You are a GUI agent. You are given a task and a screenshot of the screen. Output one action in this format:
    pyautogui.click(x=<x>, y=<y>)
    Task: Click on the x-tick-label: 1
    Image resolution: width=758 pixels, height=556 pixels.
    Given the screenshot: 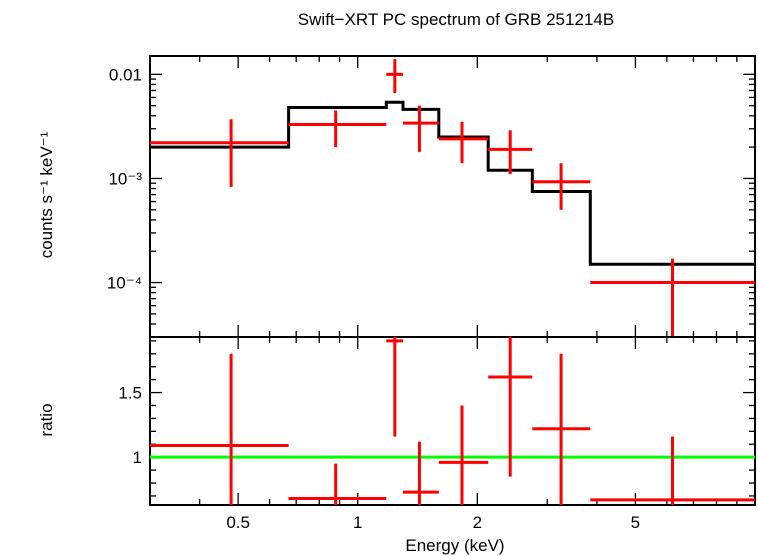 What is the action you would take?
    pyautogui.click(x=357, y=522)
    